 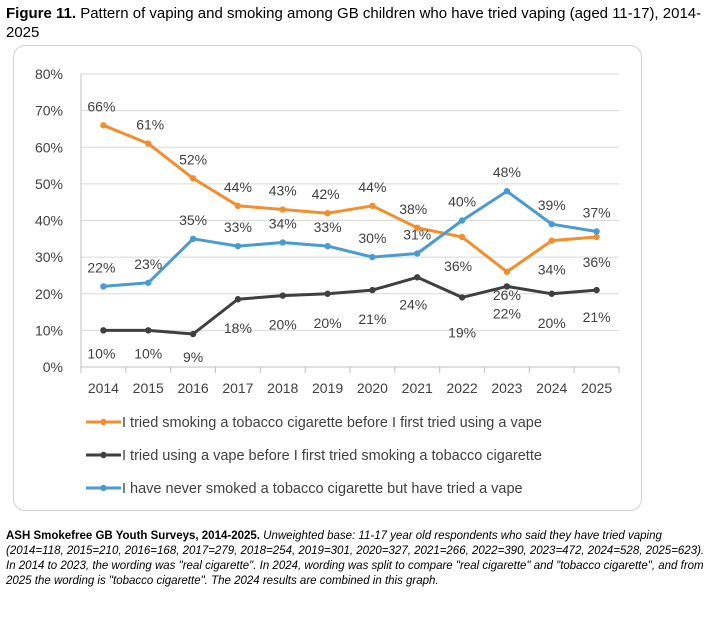 I want to click on data-label: 23%, so click(x=148, y=264).